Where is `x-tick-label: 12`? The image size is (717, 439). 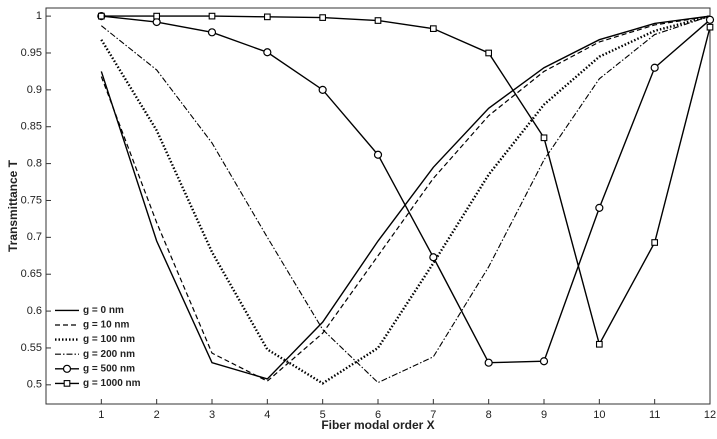 x-tick-label: 12 is located at coordinates (710, 415).